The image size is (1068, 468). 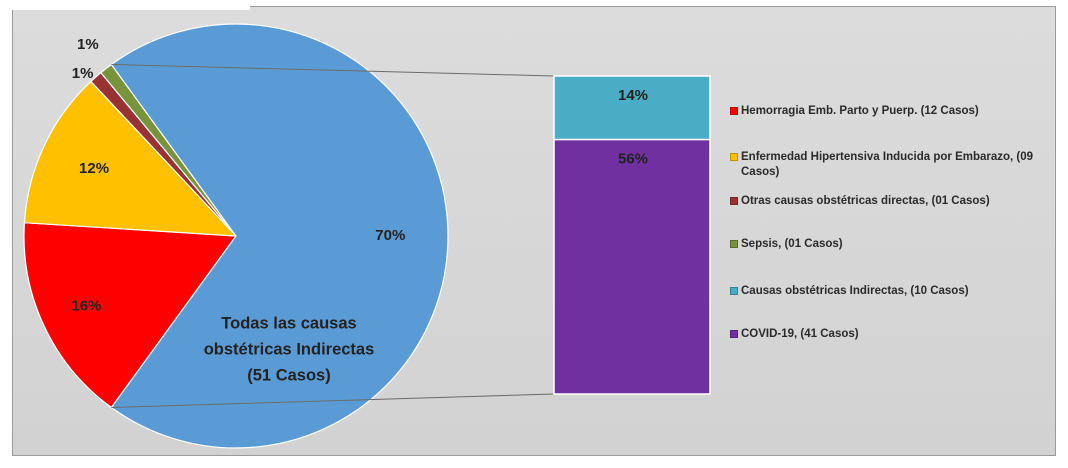 What do you see at coordinates (390, 235) in the screenshot?
I see `pie-value-label: 70%` at bounding box center [390, 235].